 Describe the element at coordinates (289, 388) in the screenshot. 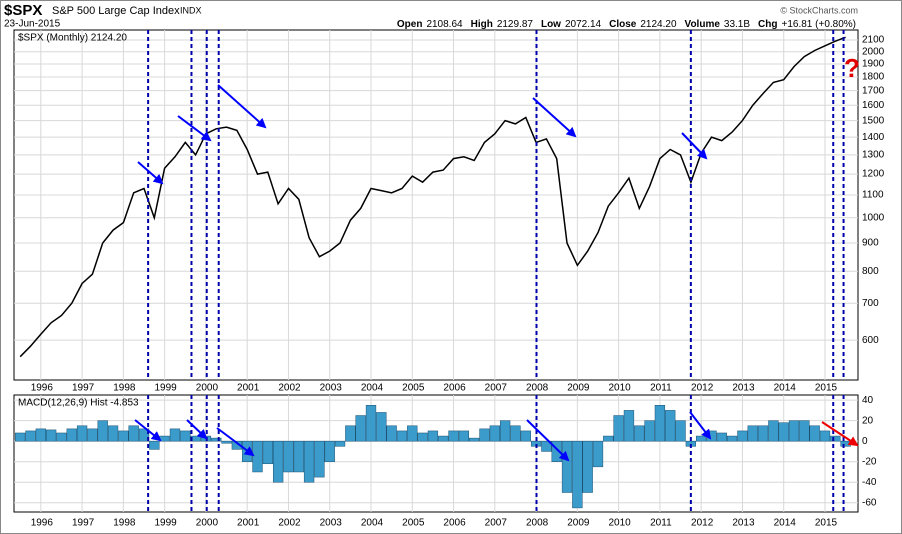

I see `x-tick-label: 2002` at that location.